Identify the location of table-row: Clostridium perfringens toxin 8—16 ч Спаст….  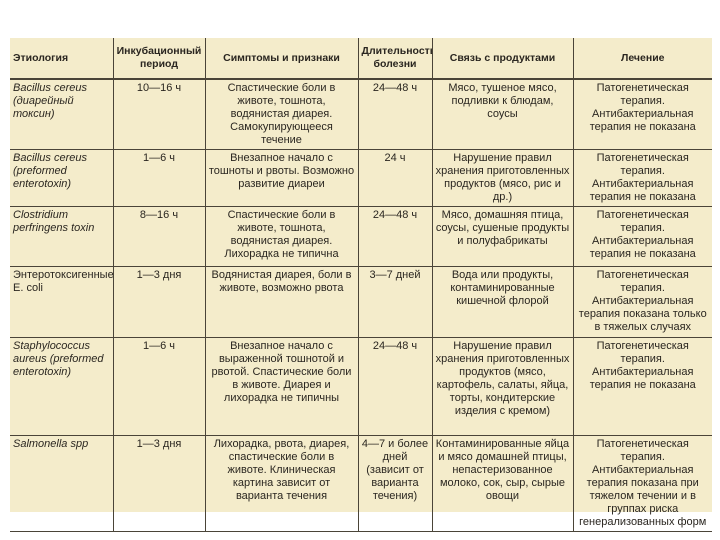
(361, 236).